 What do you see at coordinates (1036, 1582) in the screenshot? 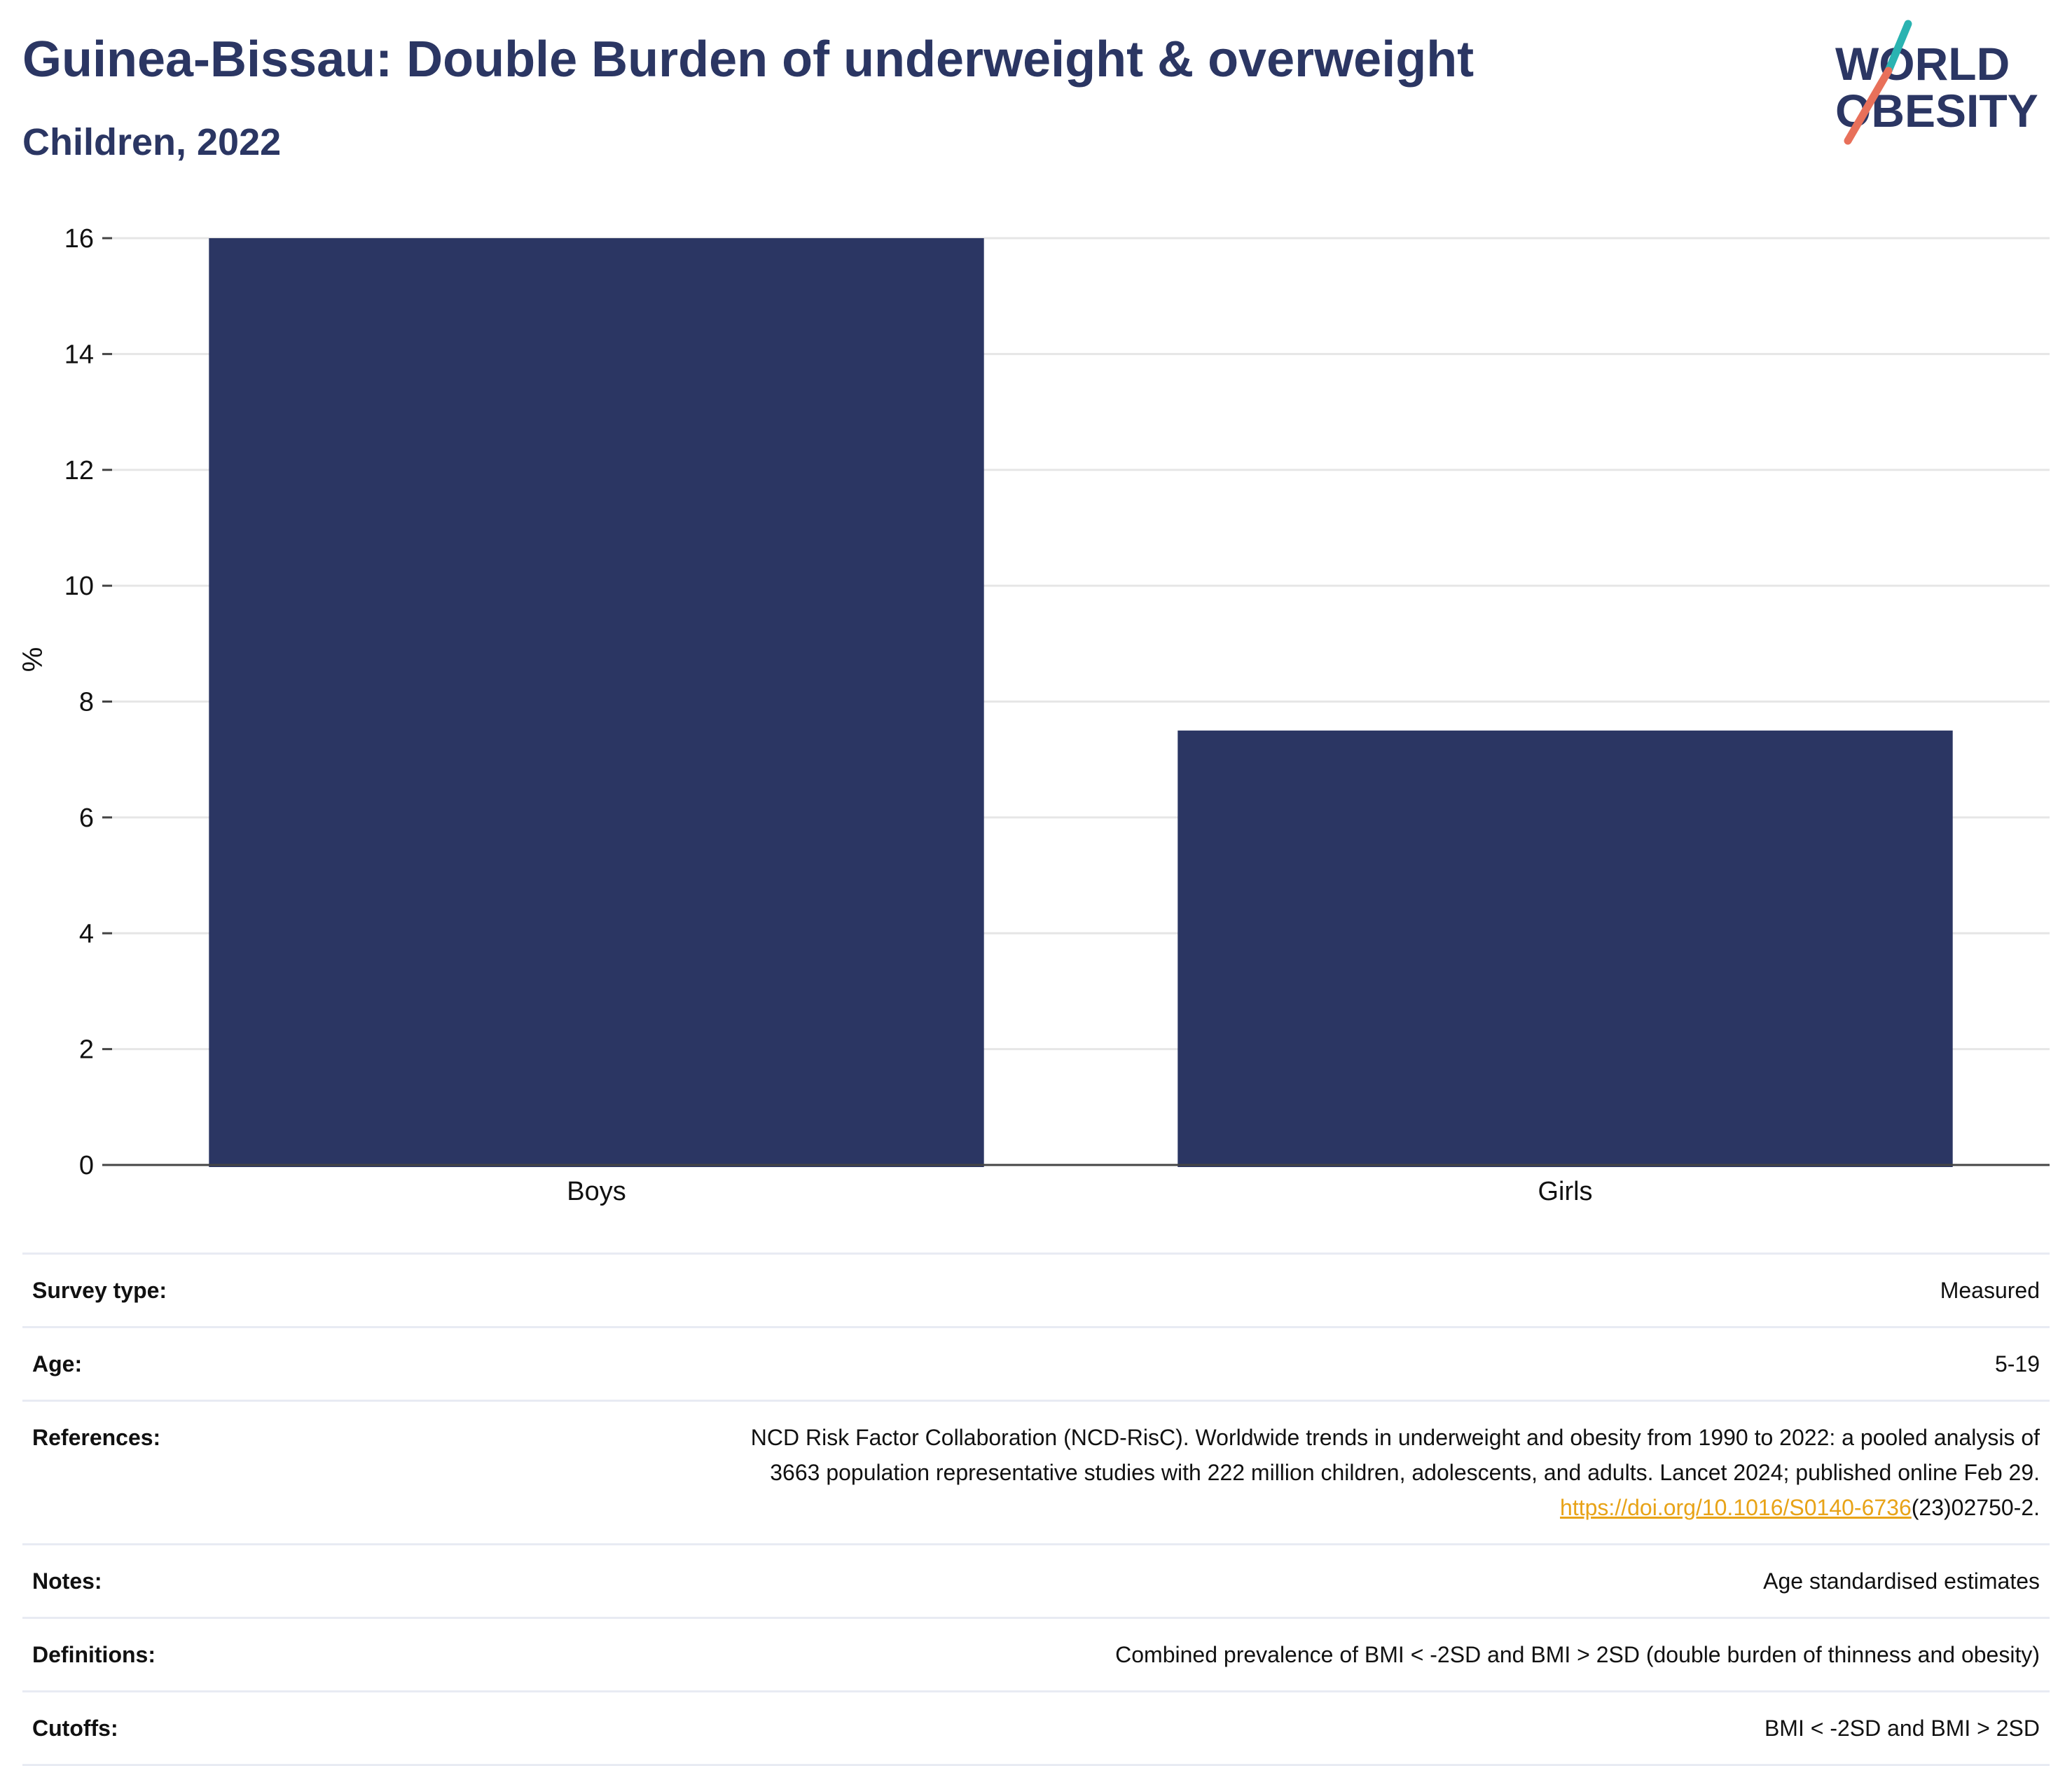
I see `meta-row-notes: Notes: Age standardised estimates` at bounding box center [1036, 1582].